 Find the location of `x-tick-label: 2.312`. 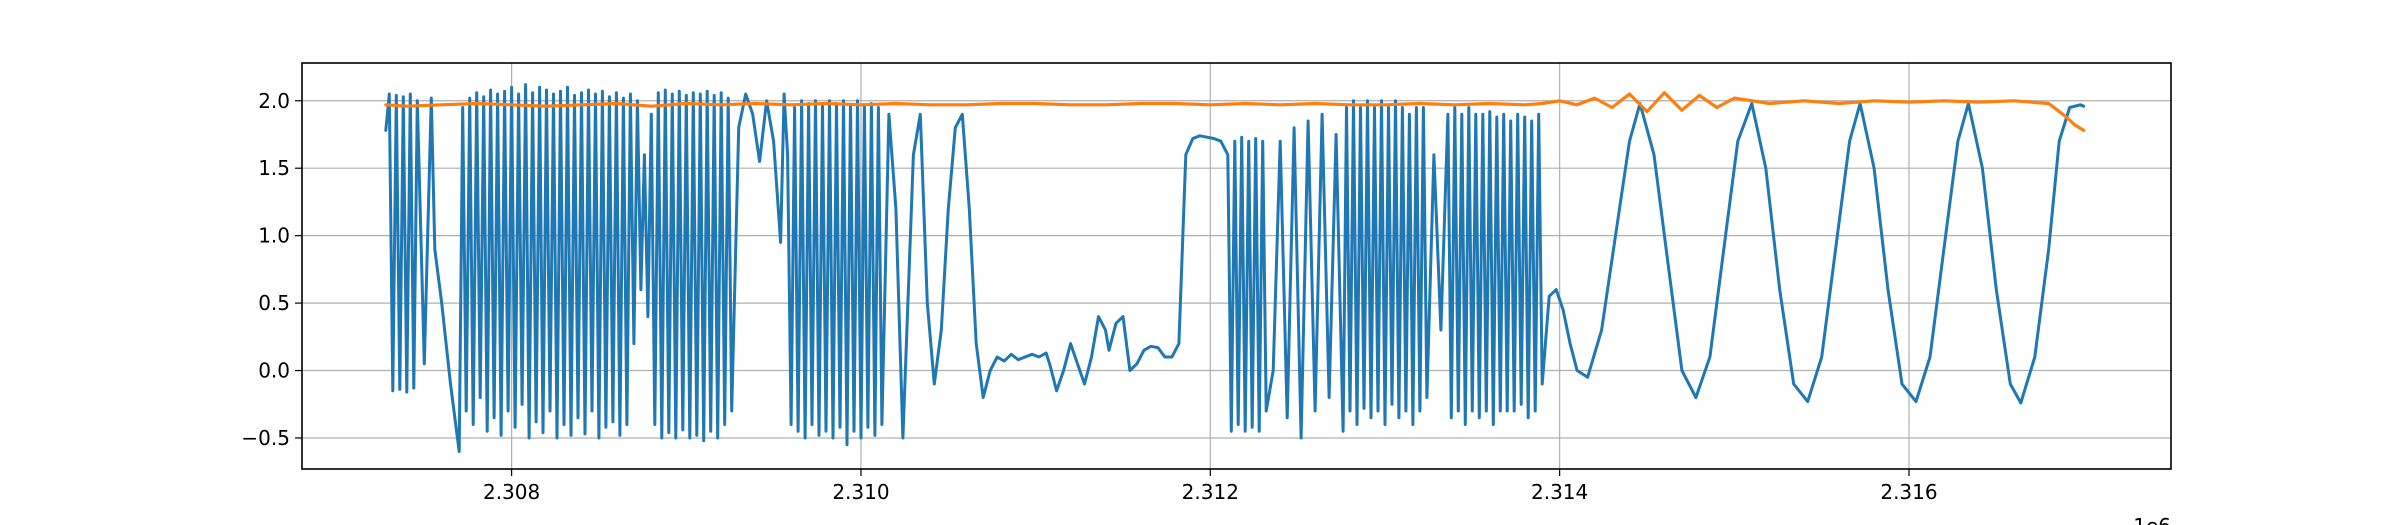

x-tick-label: 2.312 is located at coordinates (1210, 492).